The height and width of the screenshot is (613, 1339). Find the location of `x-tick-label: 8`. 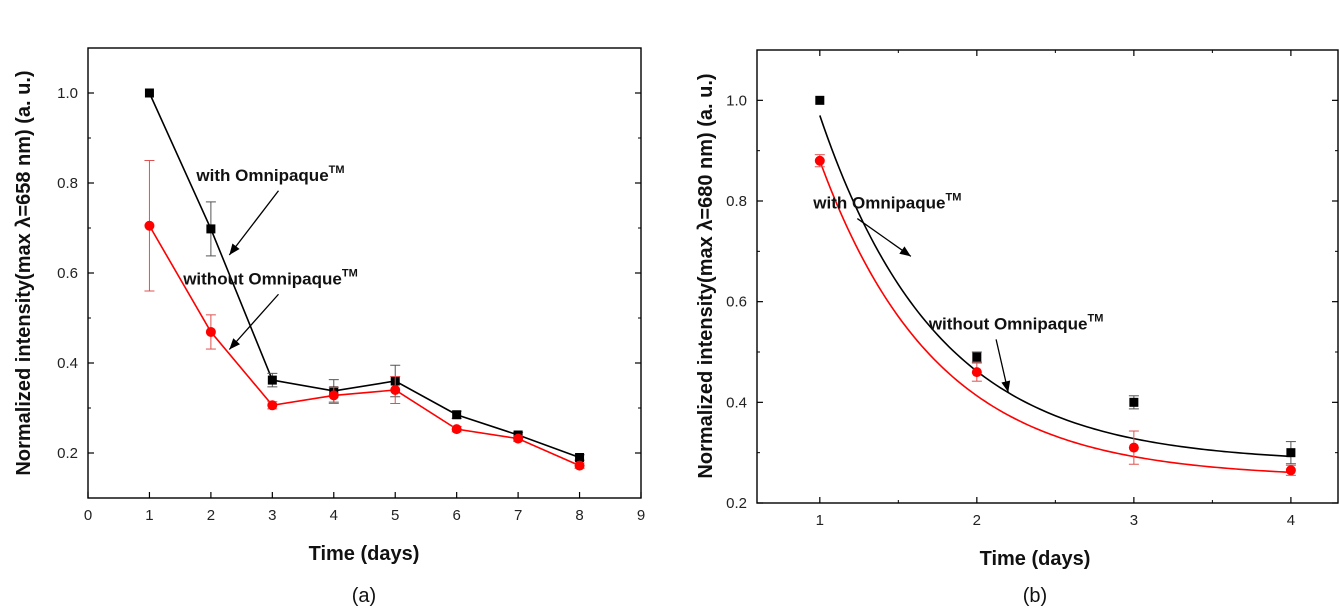

x-tick-label: 8 is located at coordinates (579, 515).